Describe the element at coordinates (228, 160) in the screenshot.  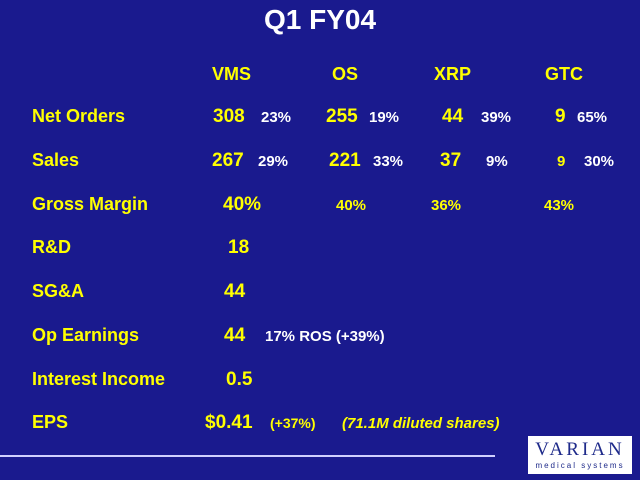
I see `sales-vms-value: 267` at that location.